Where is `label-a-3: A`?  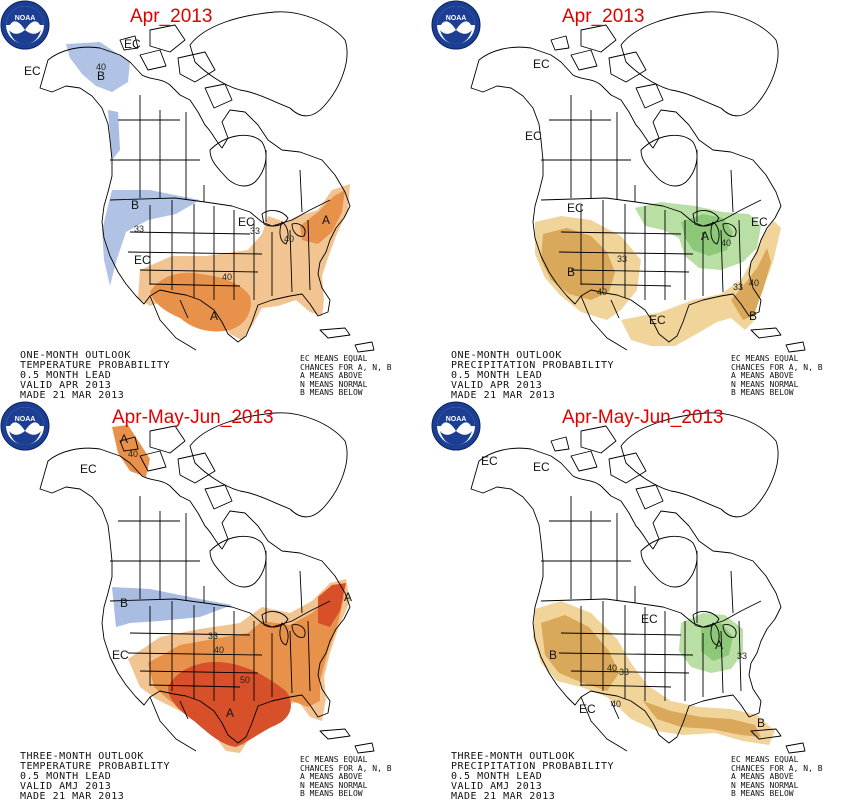
label-a-3: A is located at coordinates (348, 597).